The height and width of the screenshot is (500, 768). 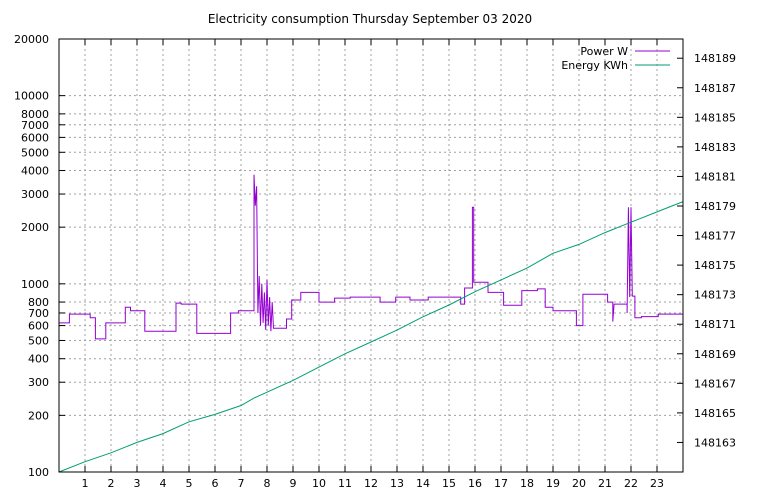 What do you see at coordinates (449, 483) in the screenshot?
I see `x-tick-label: 15` at bounding box center [449, 483].